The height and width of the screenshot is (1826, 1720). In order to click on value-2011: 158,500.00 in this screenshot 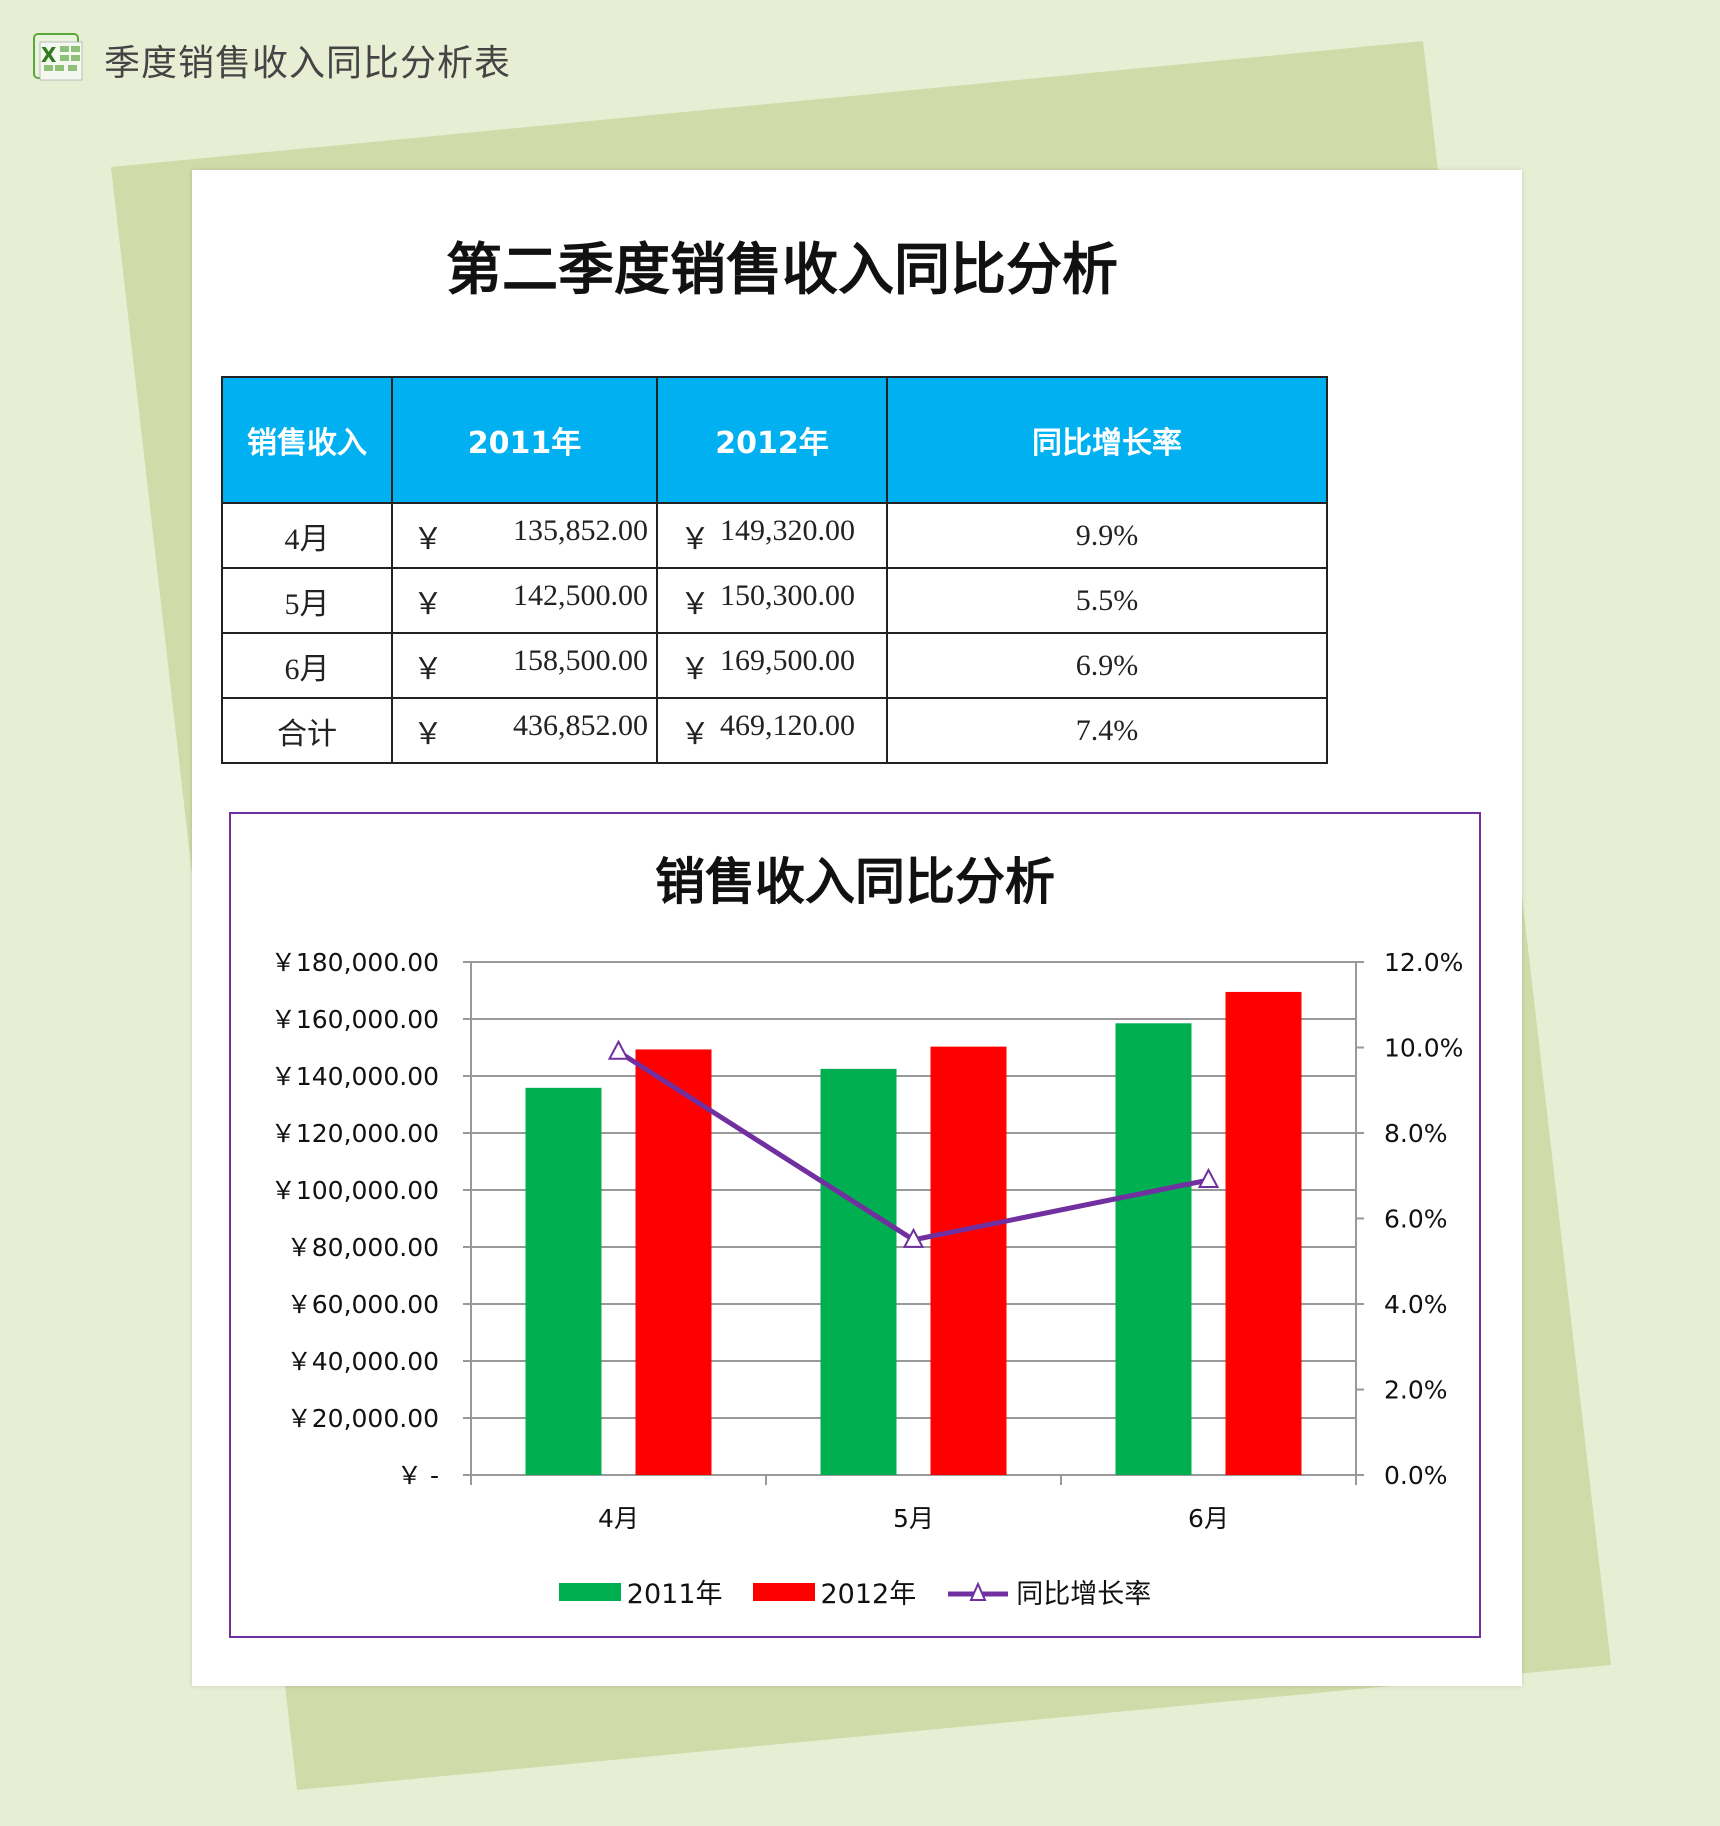, I will do `click(580, 660)`.